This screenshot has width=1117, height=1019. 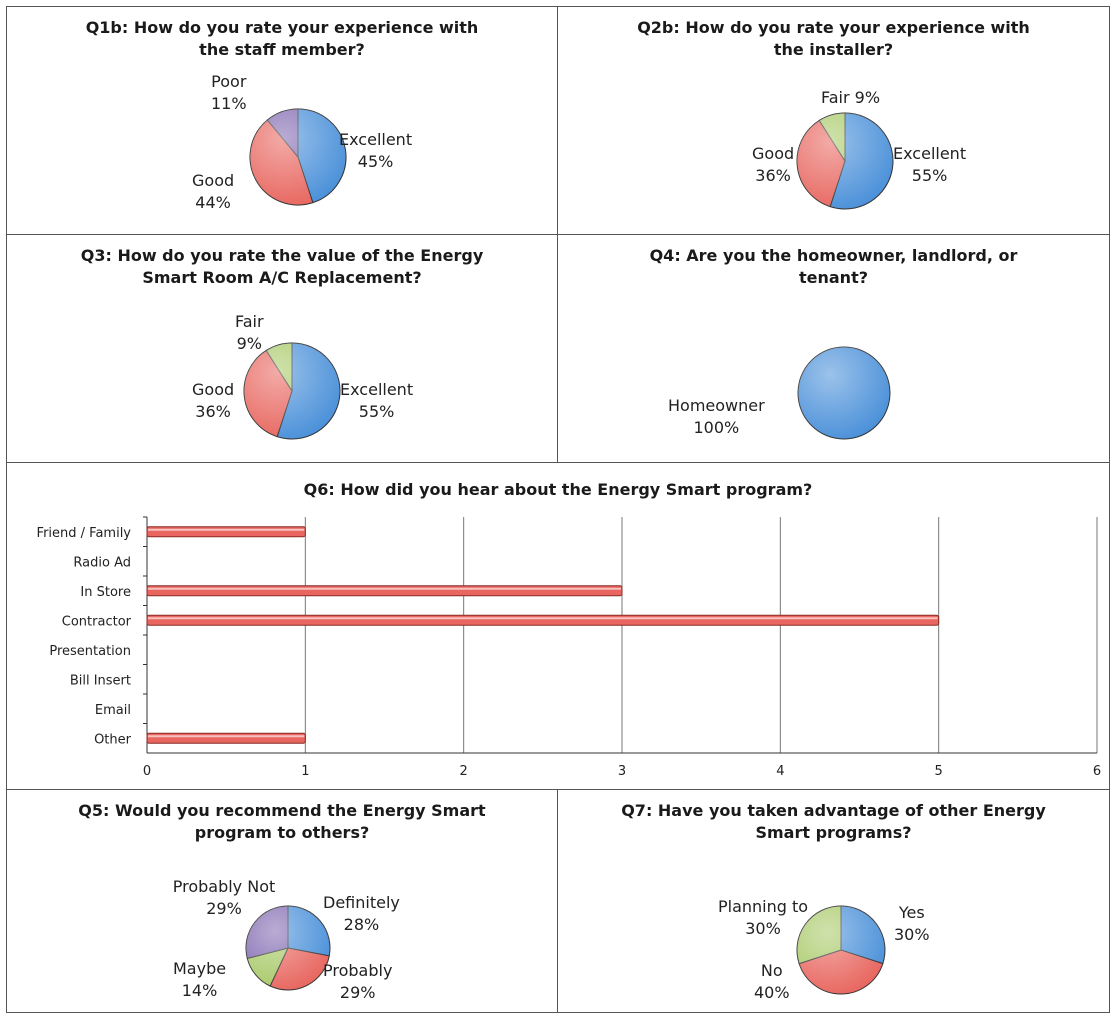 What do you see at coordinates (833, 49) in the screenshot?
I see `q2b-title-line-2: the installer?` at bounding box center [833, 49].